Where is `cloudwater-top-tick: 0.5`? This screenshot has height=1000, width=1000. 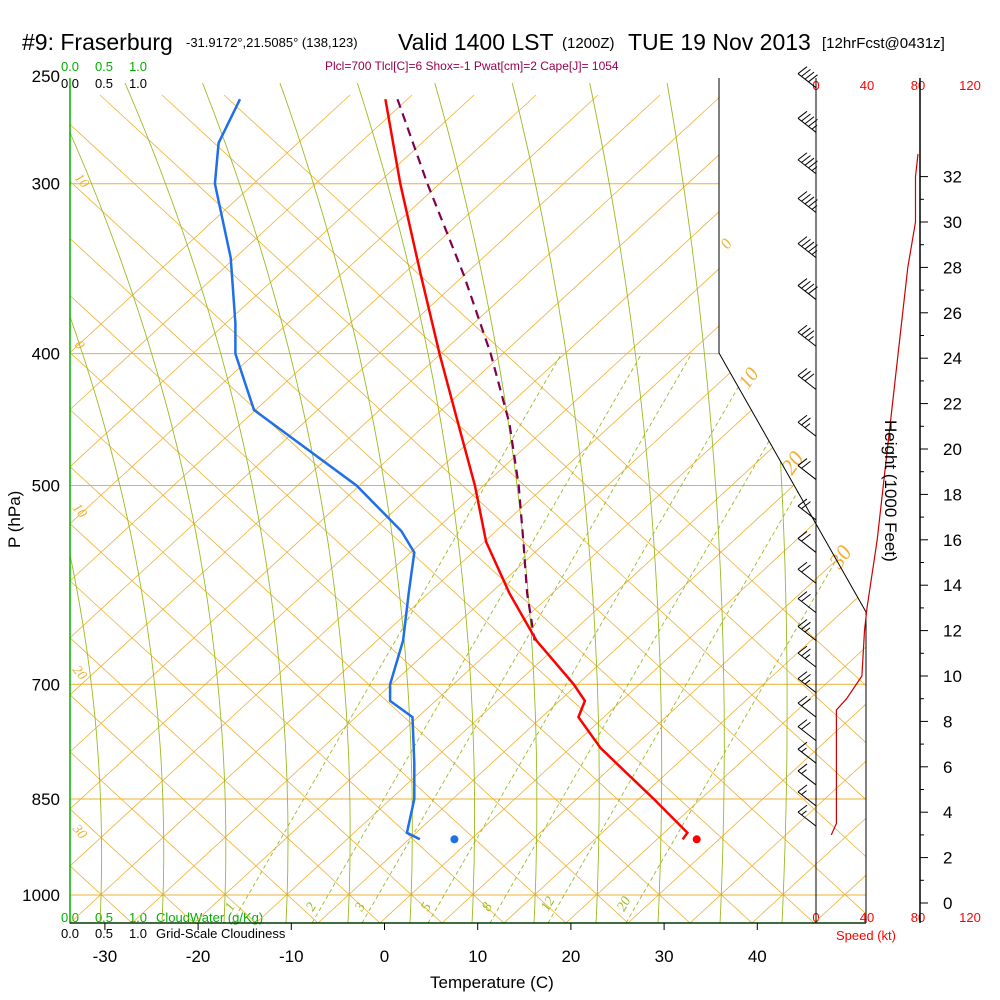
cloudwater-top-tick: 0.5 is located at coordinates (104, 66).